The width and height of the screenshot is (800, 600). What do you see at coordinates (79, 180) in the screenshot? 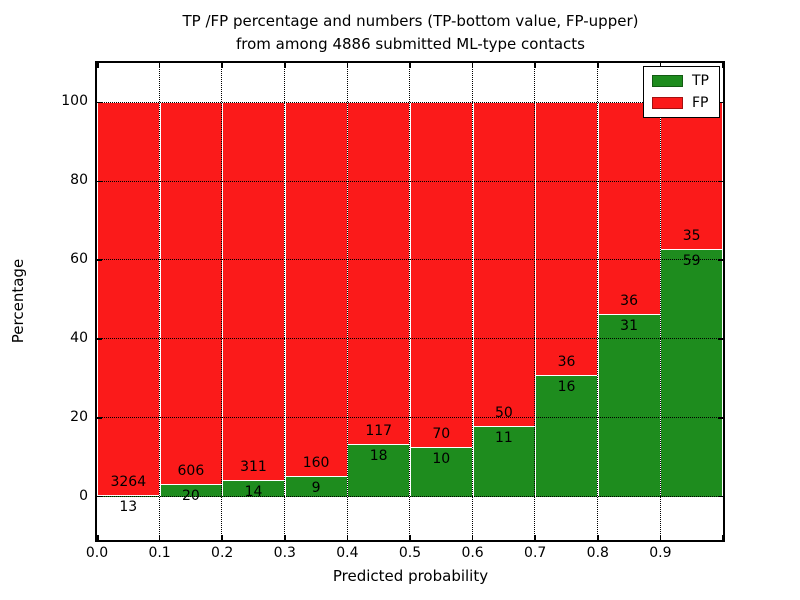
I see `y-tick-label: 80` at bounding box center [79, 180].